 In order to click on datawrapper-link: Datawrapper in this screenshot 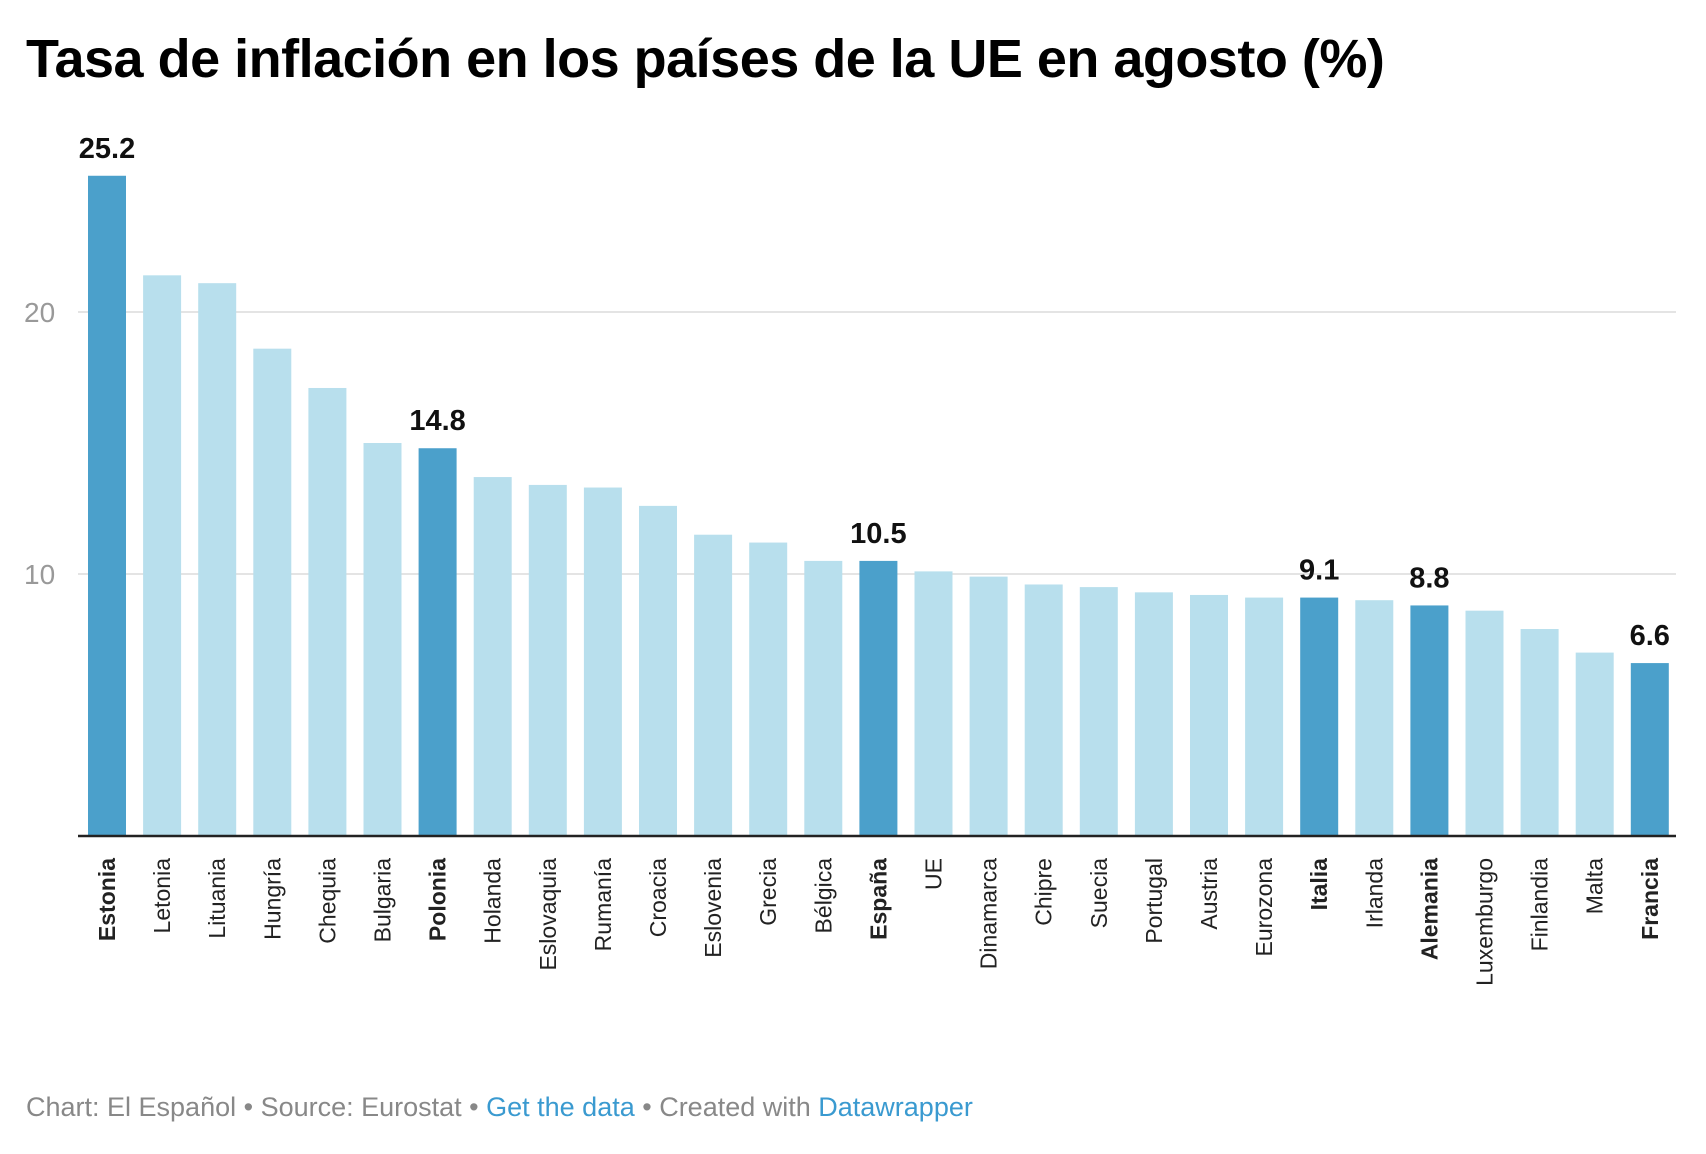, I will do `click(895, 1107)`.